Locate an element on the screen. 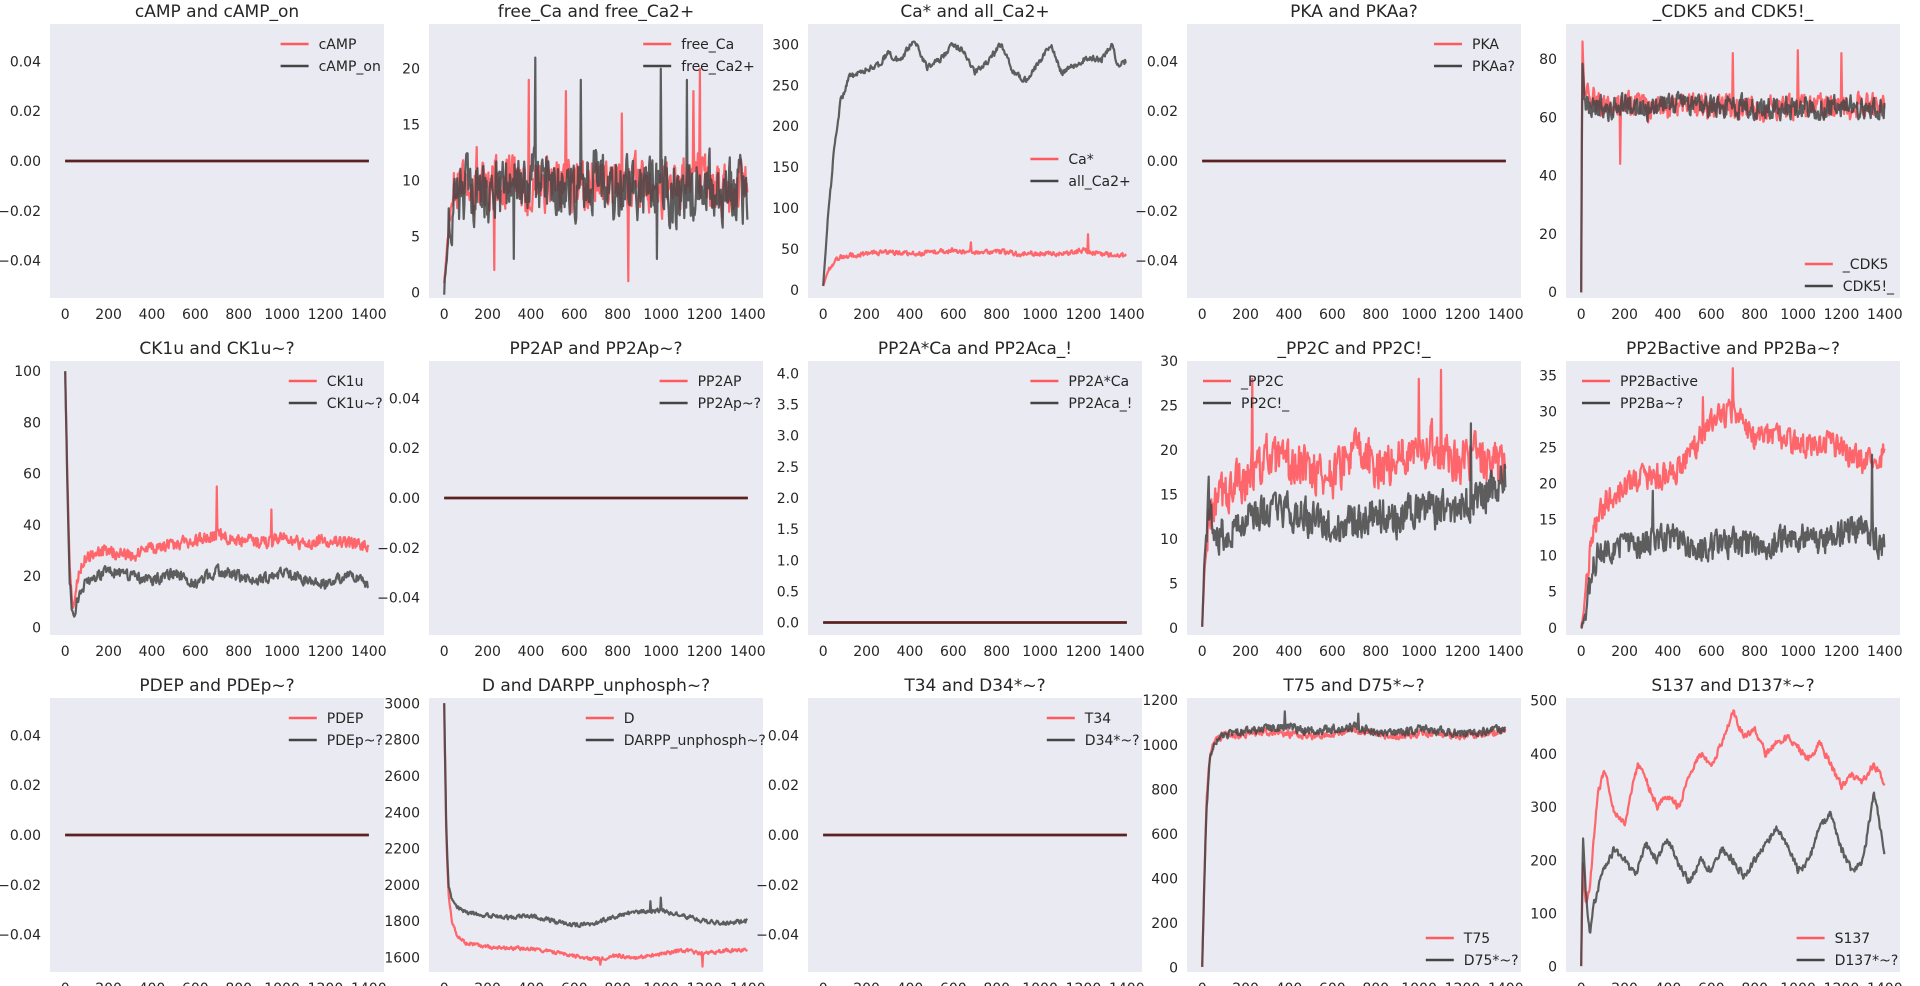 The height and width of the screenshot is (986, 1920). chart-title: D and DARPP_unphosph~? is located at coordinates (596, 686).